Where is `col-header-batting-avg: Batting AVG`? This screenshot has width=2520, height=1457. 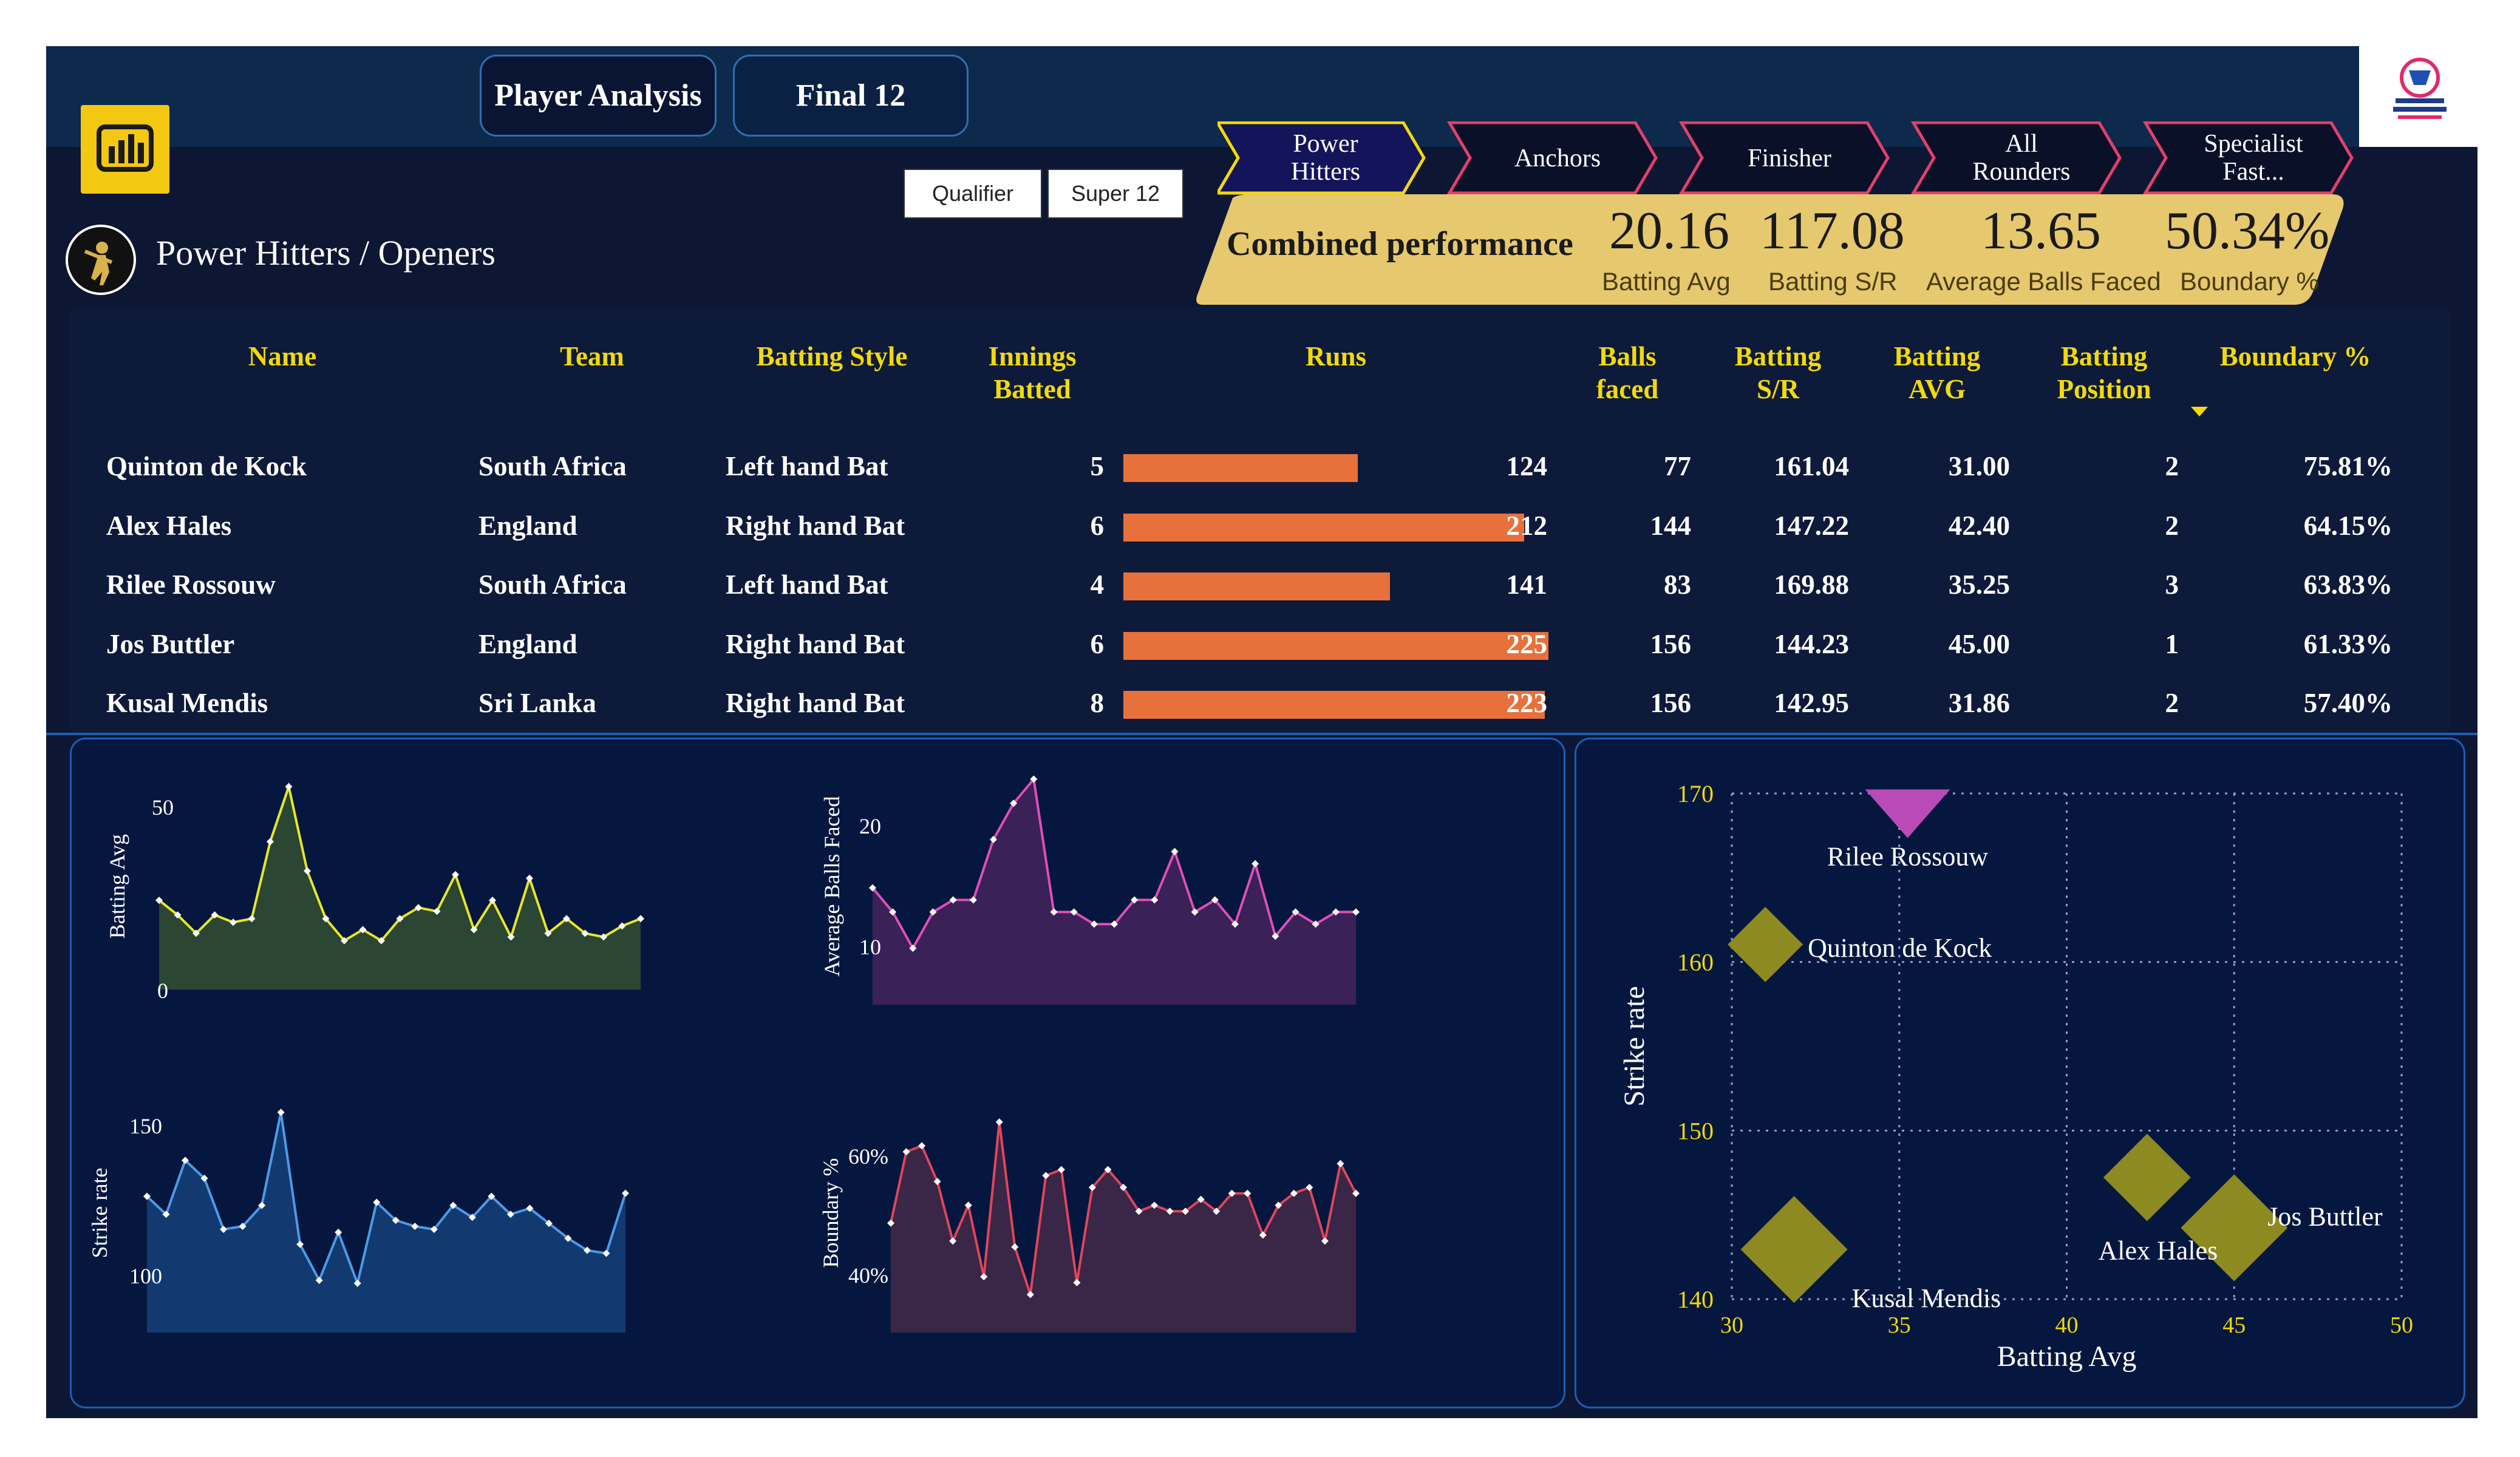
col-header-batting-avg: Batting AVG is located at coordinates (1937, 373).